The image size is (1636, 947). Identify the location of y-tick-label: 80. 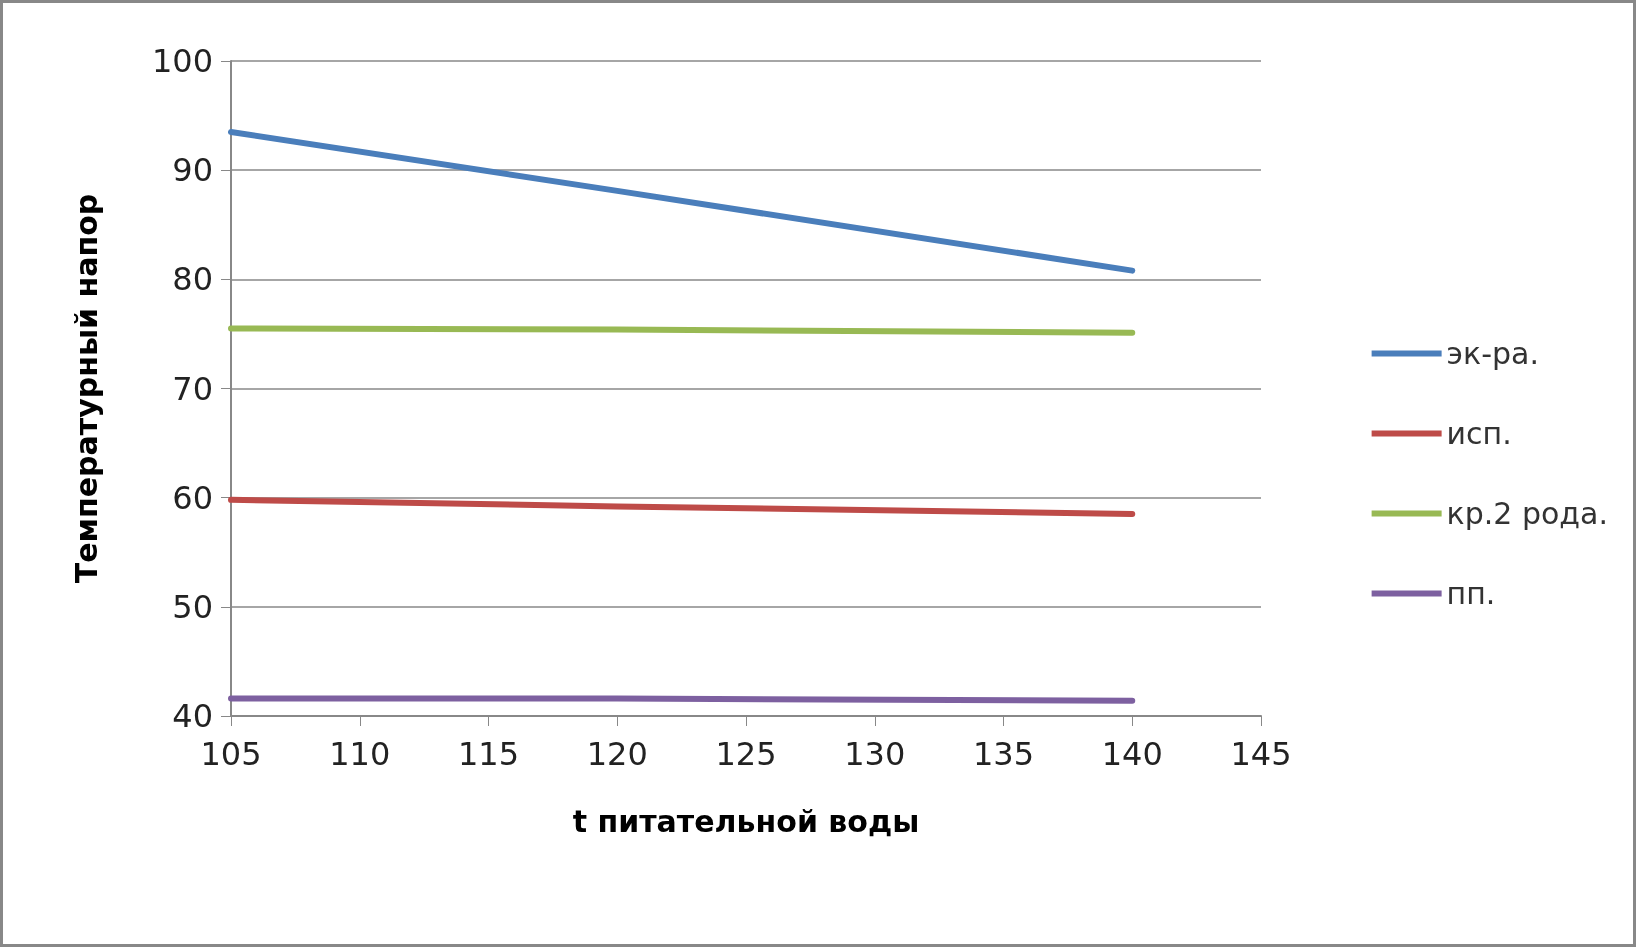
(192, 279).